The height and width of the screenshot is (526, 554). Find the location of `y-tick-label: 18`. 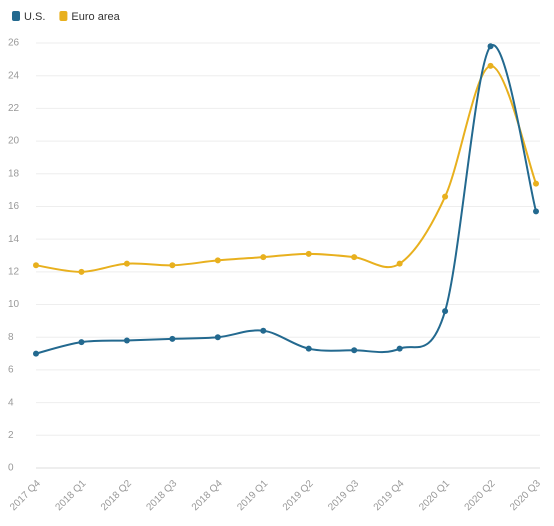

y-tick-label: 18 is located at coordinates (14, 173).